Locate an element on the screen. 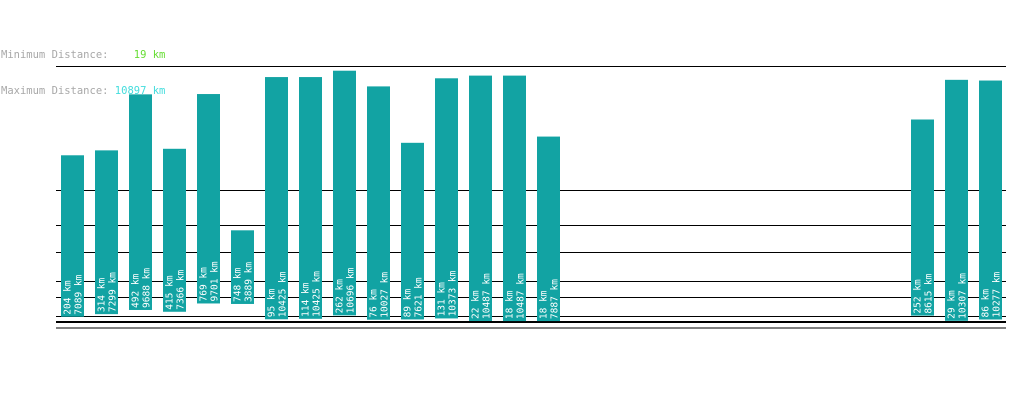 The height and width of the screenshot is (402, 1019). range-bar-2: 492 km 9688 km is located at coordinates (141, 202).